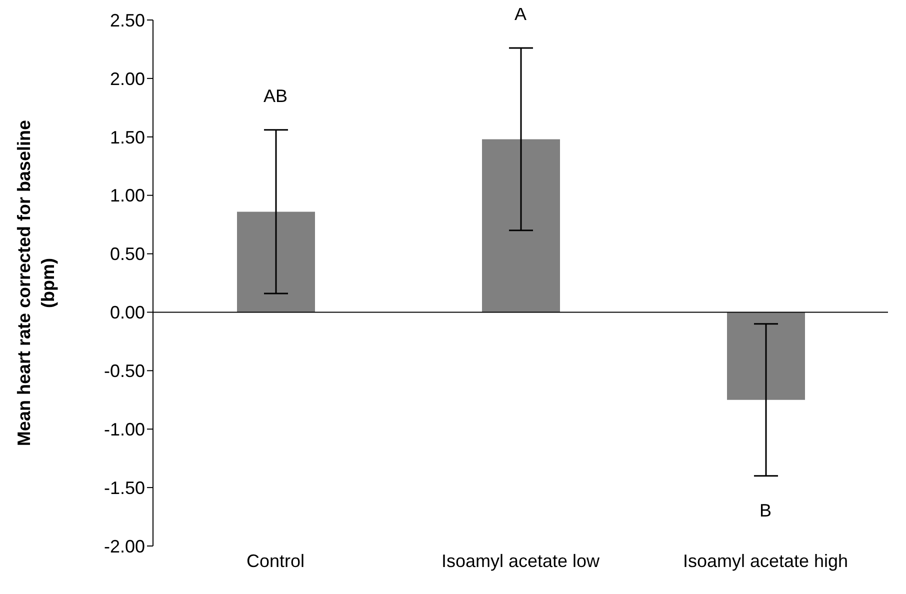 This screenshot has width=906, height=594. I want to click on y-tick-label: 2.00, so click(127, 78).